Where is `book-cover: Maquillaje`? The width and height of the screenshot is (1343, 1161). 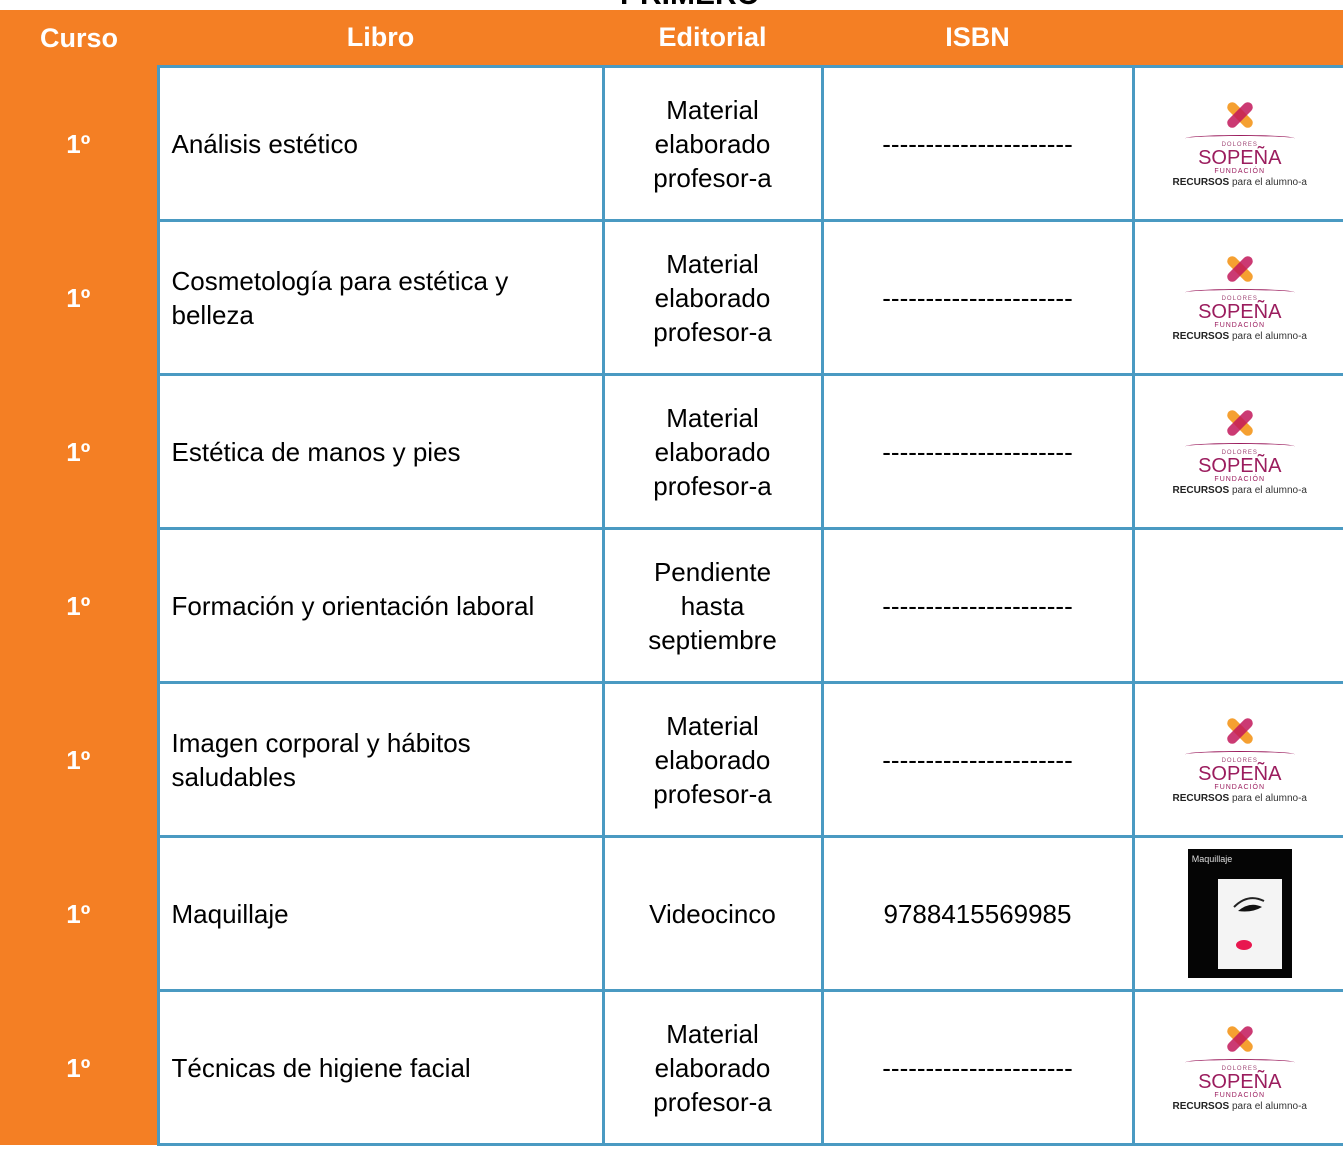
book-cover: Maquillaje is located at coordinates (1239, 913).